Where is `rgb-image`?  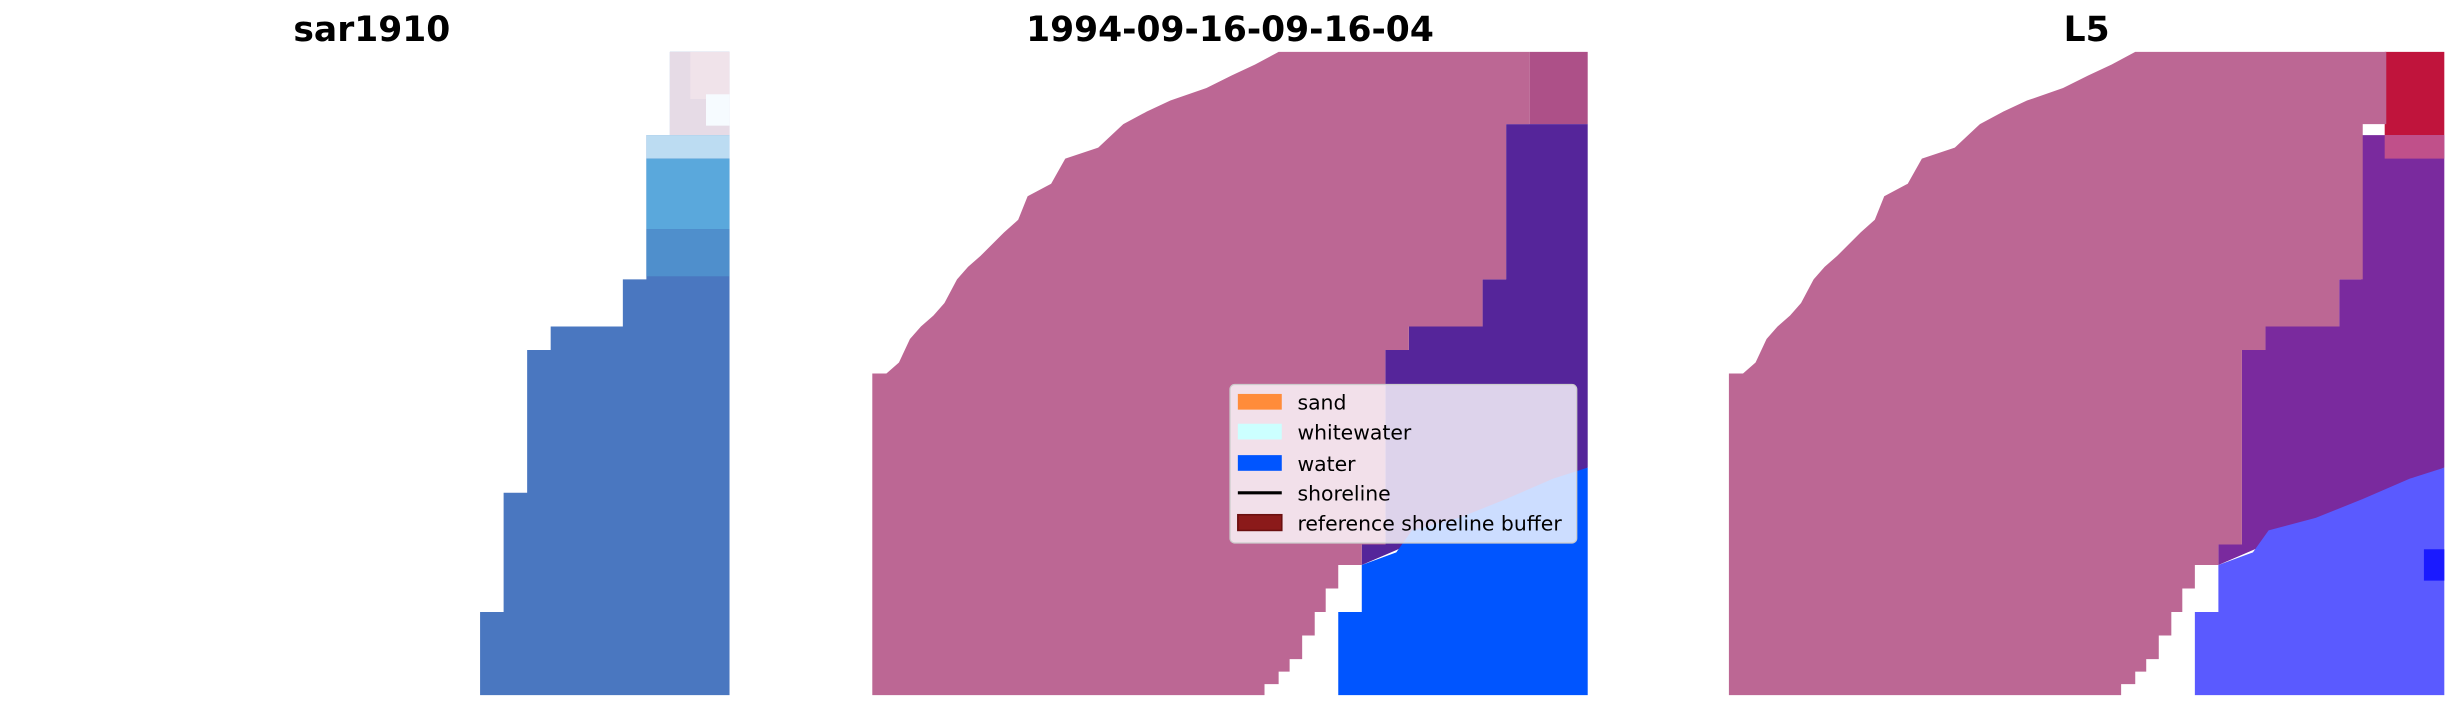 rgb-image is located at coordinates (605, 373).